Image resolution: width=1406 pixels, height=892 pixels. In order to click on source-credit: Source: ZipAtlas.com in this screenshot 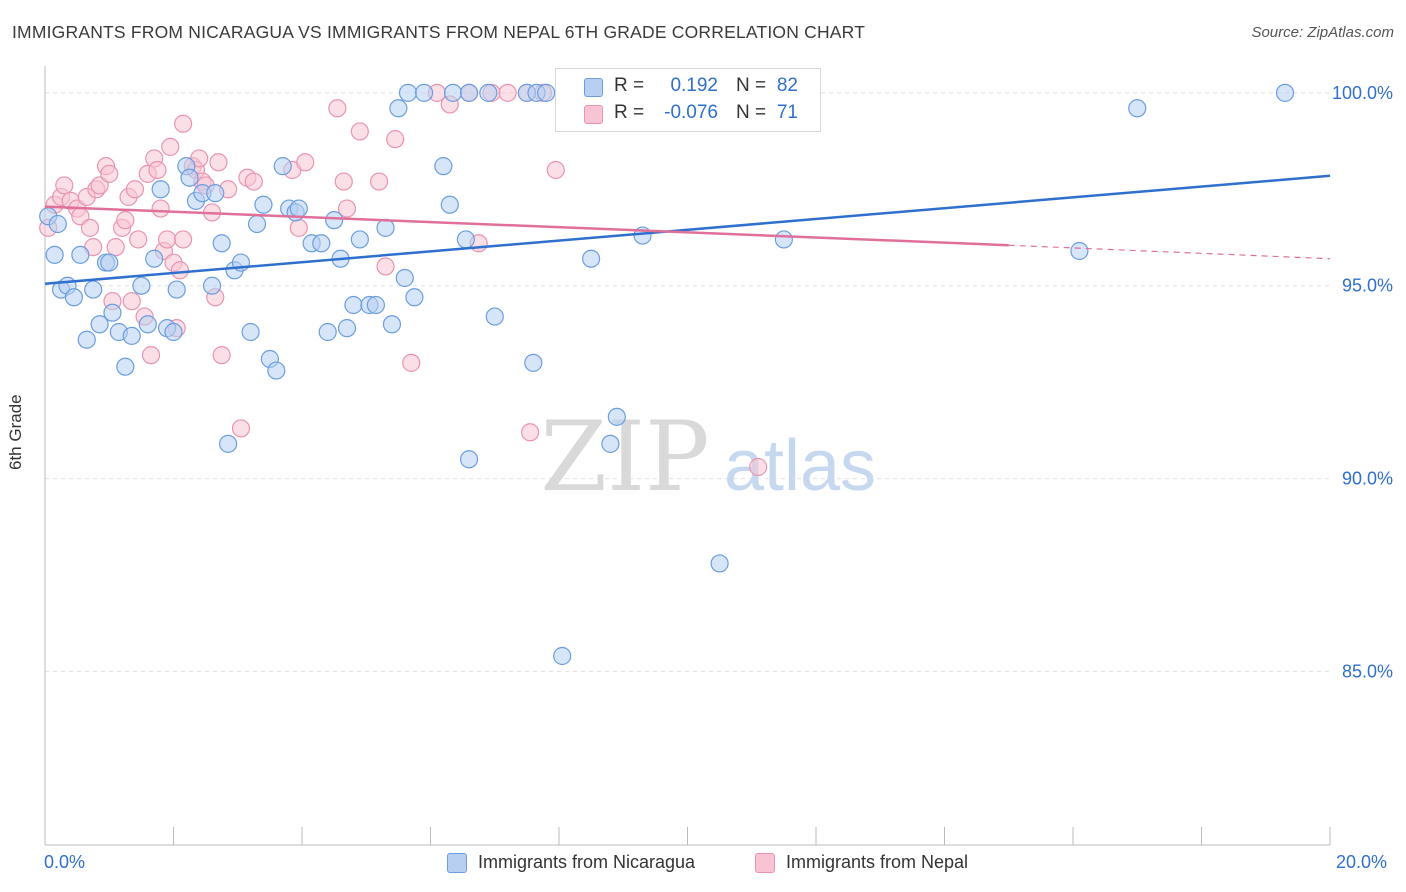, I will do `click(1322, 32)`.